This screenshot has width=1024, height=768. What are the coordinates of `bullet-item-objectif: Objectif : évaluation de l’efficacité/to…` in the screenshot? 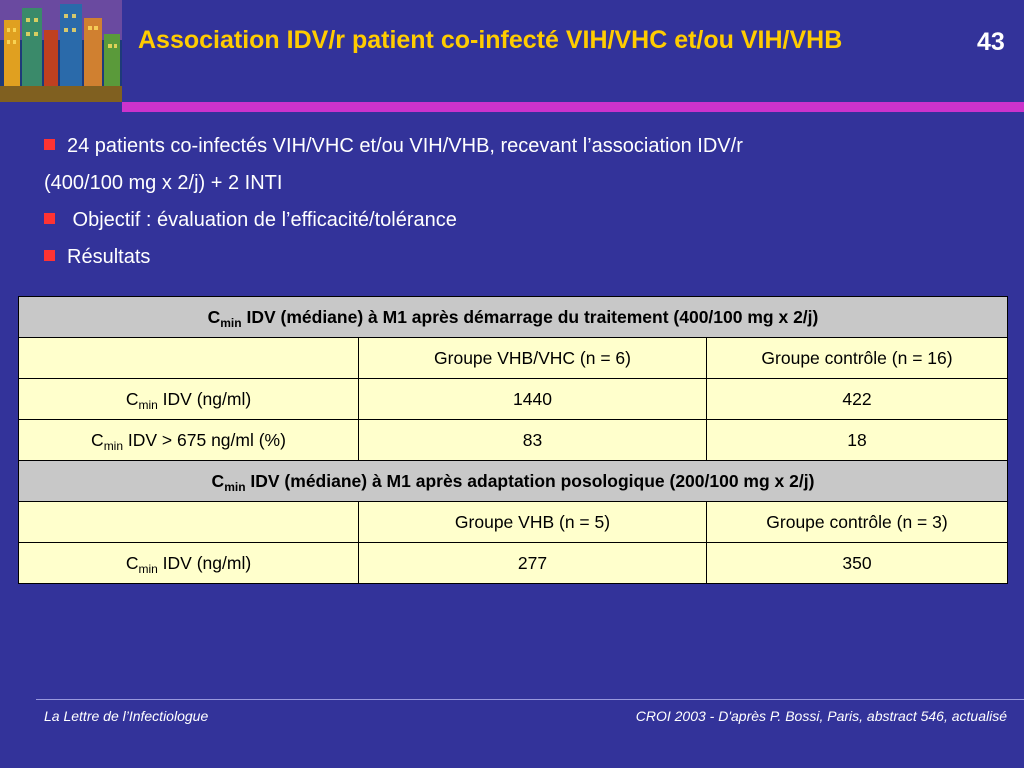 It's located at (524, 220).